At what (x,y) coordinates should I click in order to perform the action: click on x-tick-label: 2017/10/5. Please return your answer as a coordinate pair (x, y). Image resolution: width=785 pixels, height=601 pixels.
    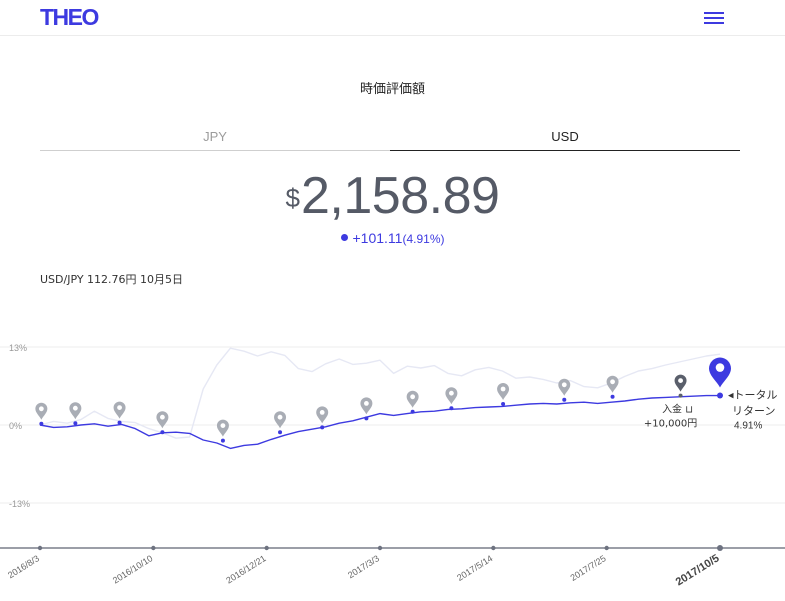
    Looking at the image, I should click on (698, 570).